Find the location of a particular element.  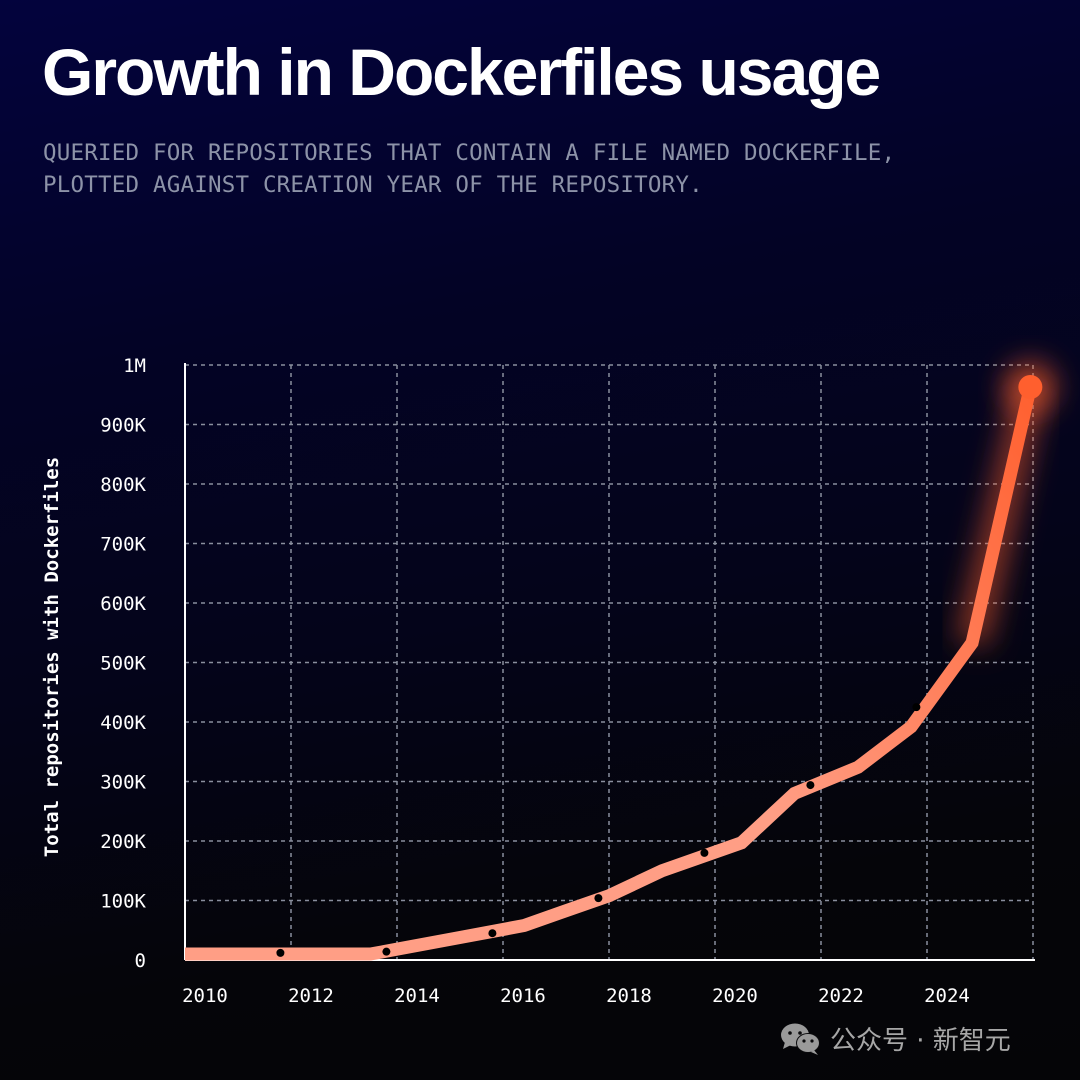

x-tick-label: 2022 is located at coordinates (841, 996).